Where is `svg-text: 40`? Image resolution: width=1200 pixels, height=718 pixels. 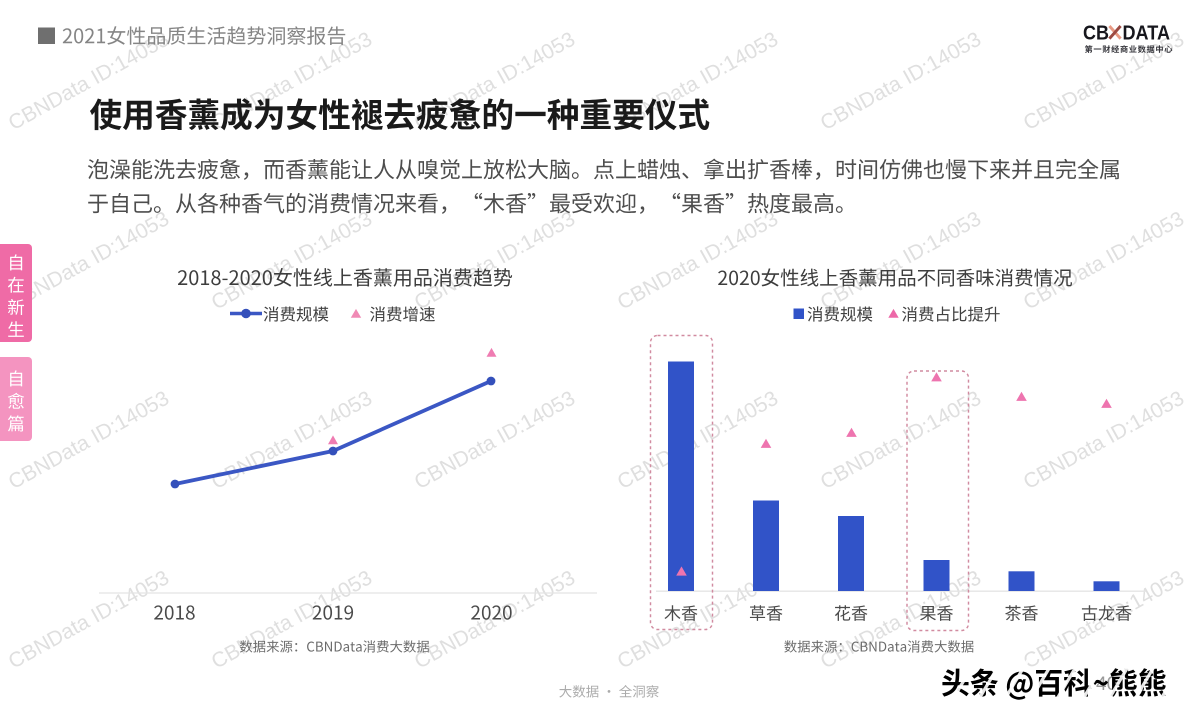 svg-text: 40 is located at coordinates (1106, 684).